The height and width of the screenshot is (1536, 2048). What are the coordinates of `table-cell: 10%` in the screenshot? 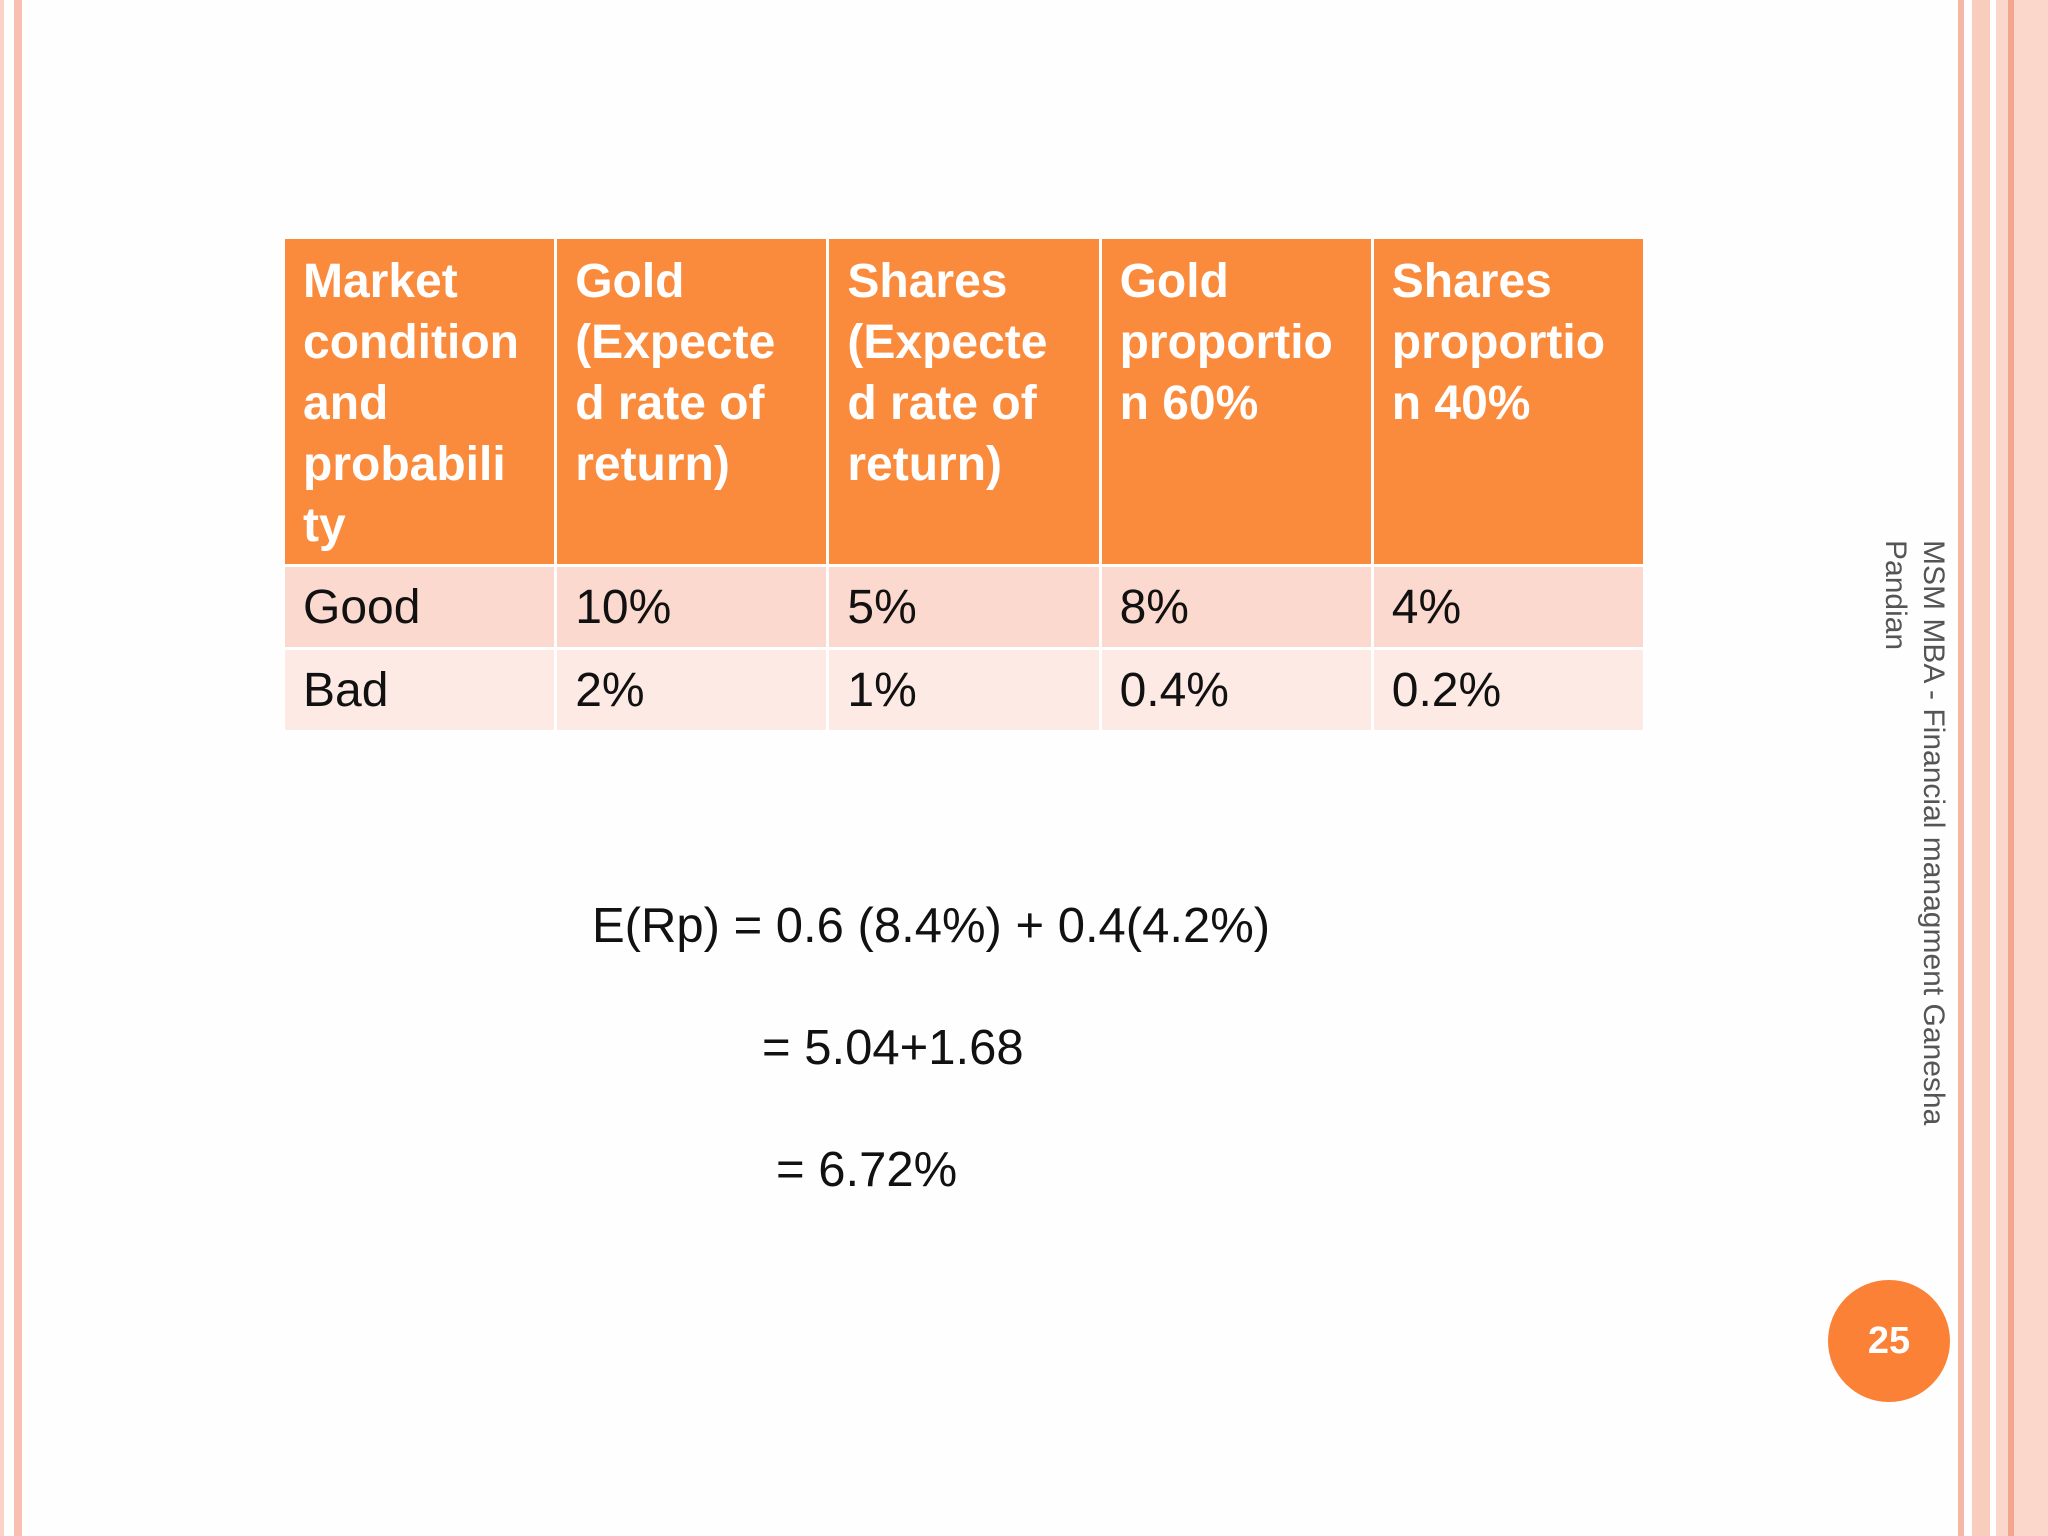 It's located at (692, 607).